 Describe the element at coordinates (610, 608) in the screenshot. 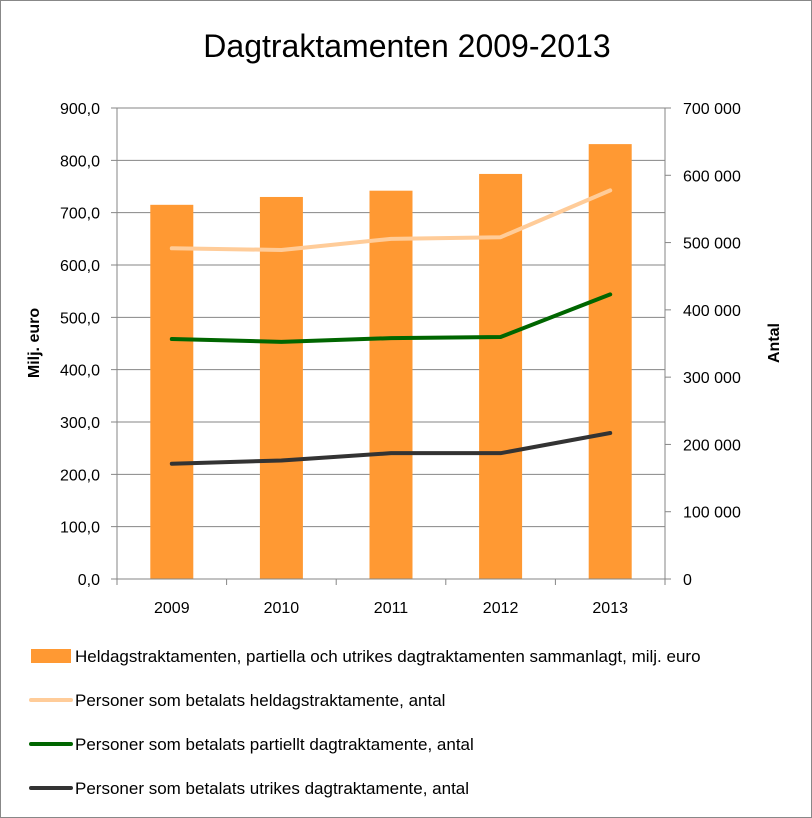

I see `x-tick-label: 2013` at that location.